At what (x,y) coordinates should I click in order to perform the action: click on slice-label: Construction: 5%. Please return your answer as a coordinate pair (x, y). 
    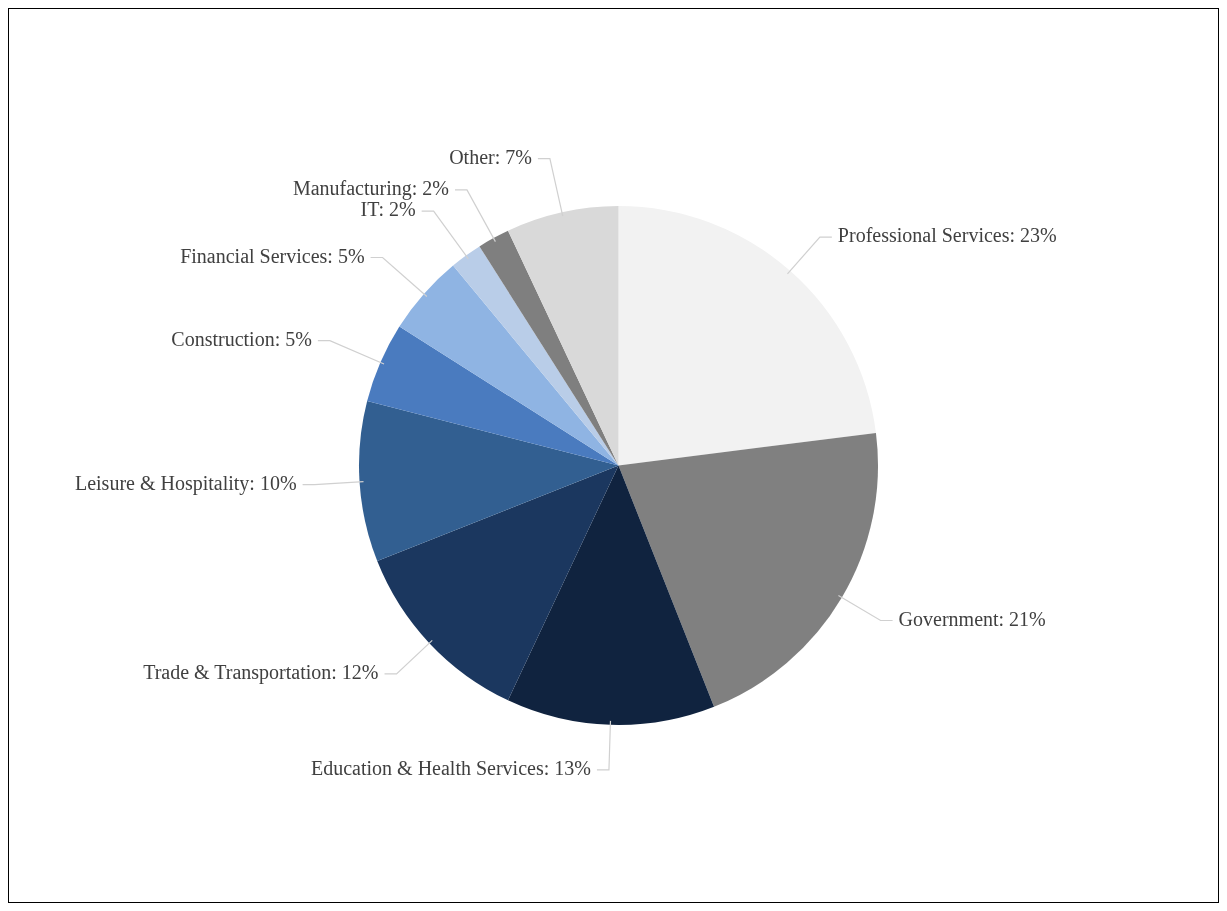
    Looking at the image, I should click on (241, 338).